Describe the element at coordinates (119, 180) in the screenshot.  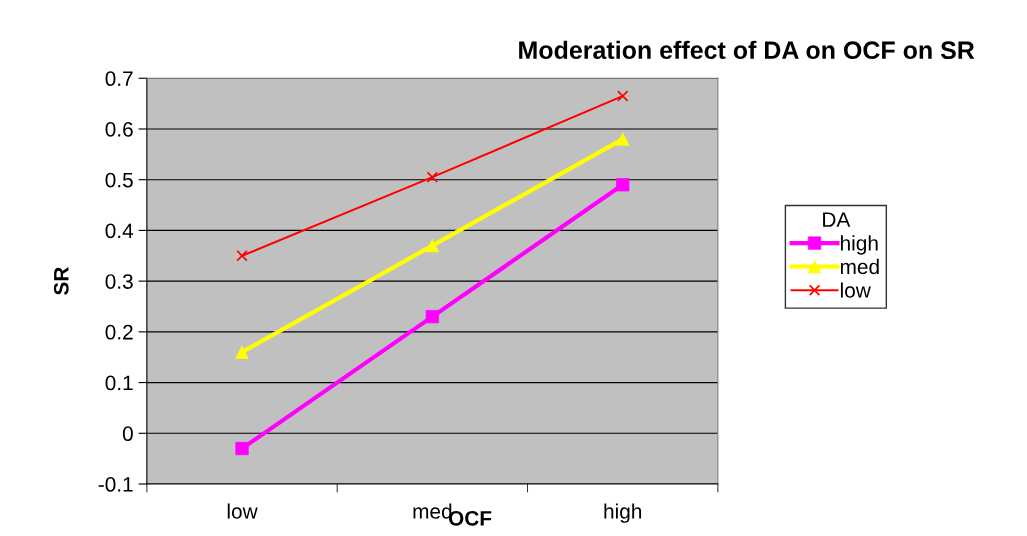
I see `y-tick-label: 0.5` at that location.